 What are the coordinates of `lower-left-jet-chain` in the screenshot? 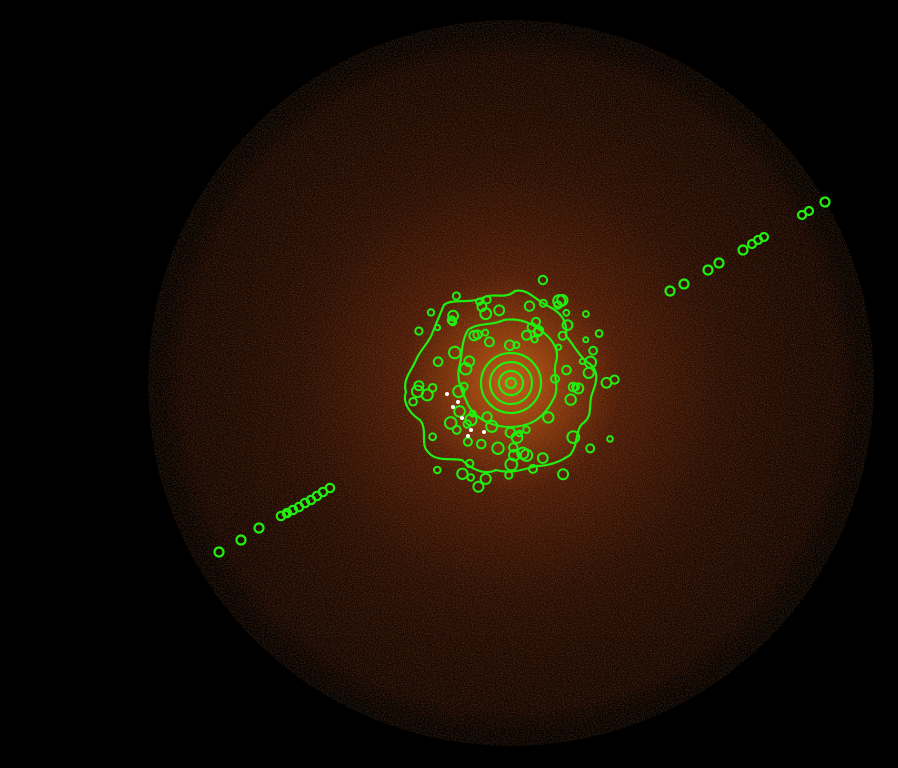 It's located at (274, 520).